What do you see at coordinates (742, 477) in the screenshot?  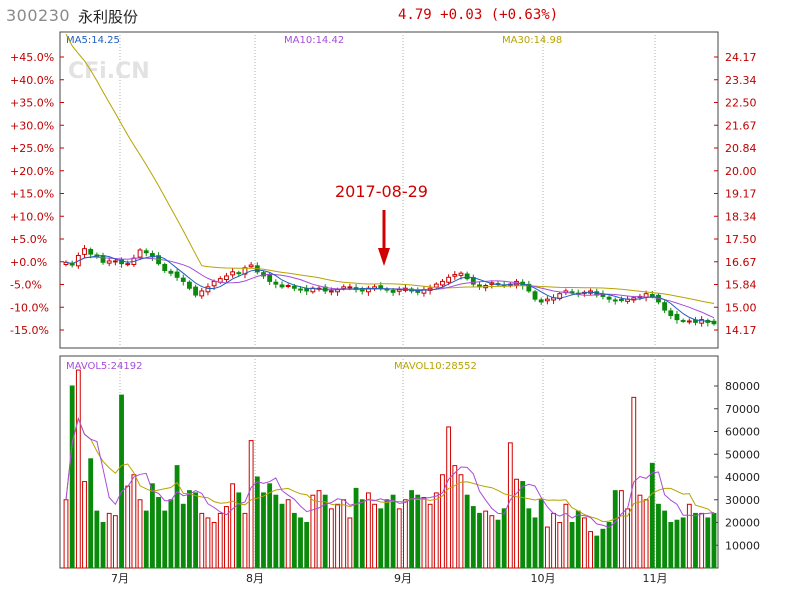 I see `volume-tick-label: 40000` at bounding box center [742, 477].